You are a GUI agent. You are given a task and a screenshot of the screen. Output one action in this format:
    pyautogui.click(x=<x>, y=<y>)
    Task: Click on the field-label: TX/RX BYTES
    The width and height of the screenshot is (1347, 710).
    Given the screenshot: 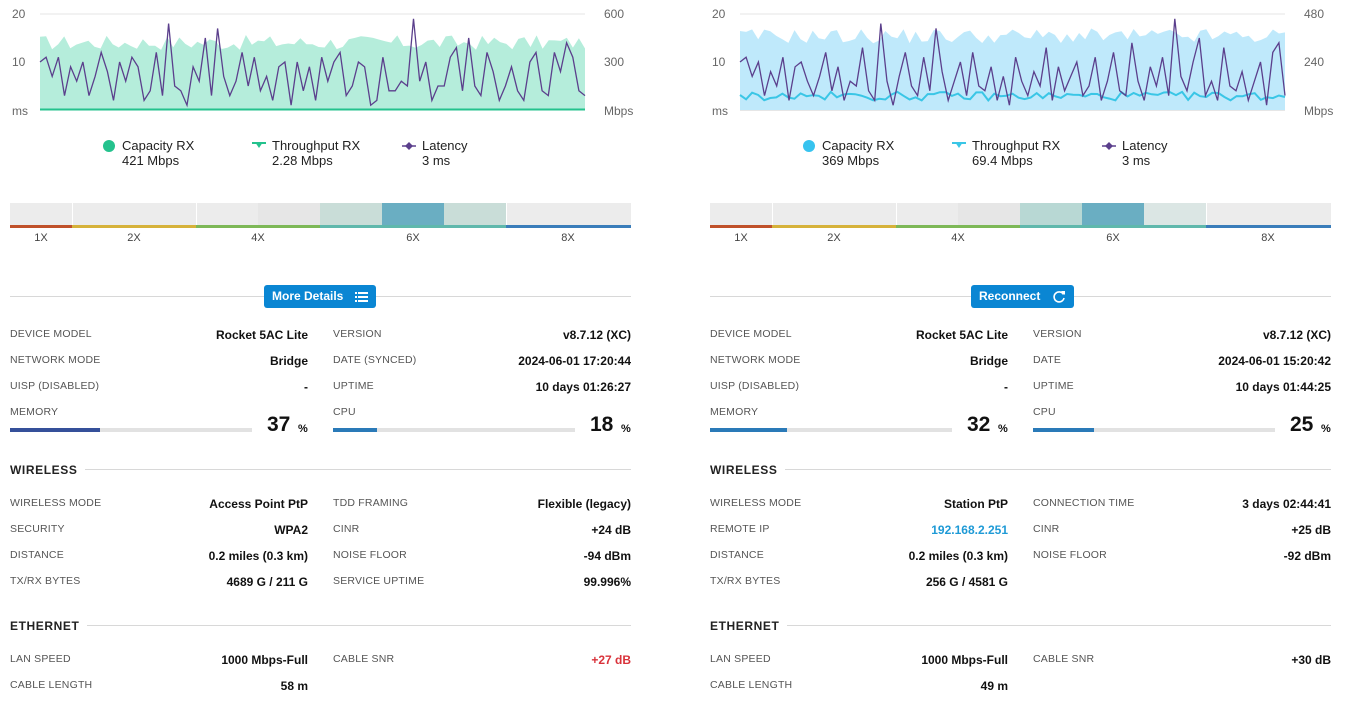 What is the action you would take?
    pyautogui.click(x=45, y=581)
    